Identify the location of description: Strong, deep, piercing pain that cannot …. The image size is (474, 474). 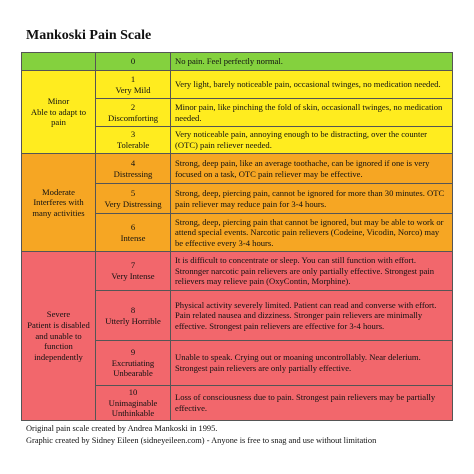
(311, 232).